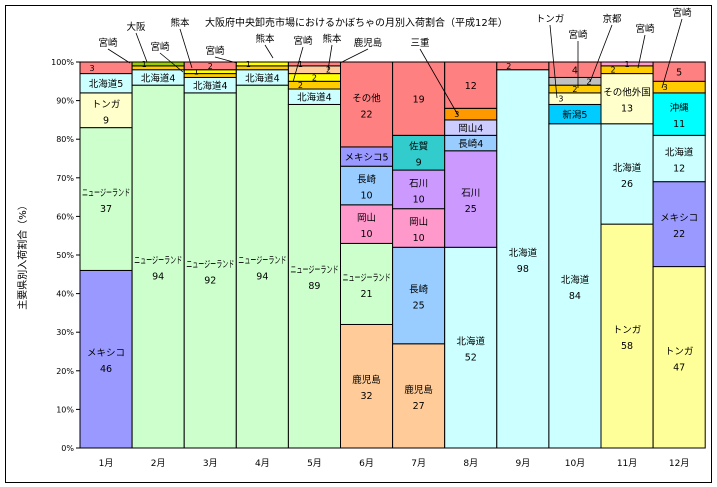 Image resolution: width=717 pixels, height=487 pixels. Describe the element at coordinates (523, 269) in the screenshot. I see `segment-value: 98` at that location.